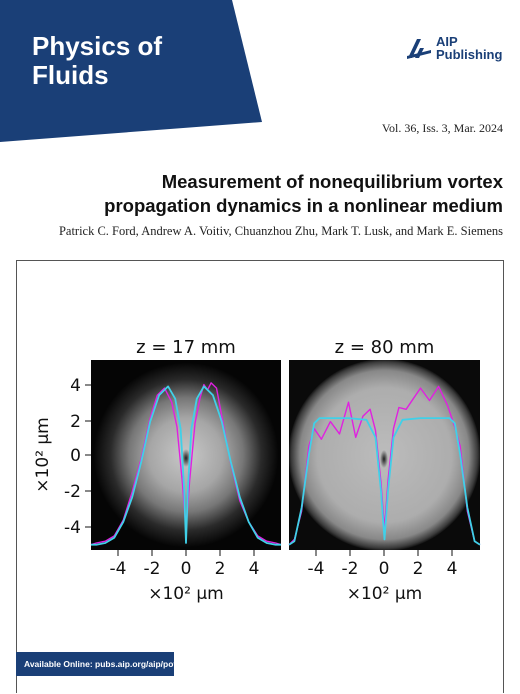 Image resolution: width=520 pixels, height=694 pixels. Describe the element at coordinates (385, 347) in the screenshot. I see `panel-right-title: z = 80 mm` at that location.